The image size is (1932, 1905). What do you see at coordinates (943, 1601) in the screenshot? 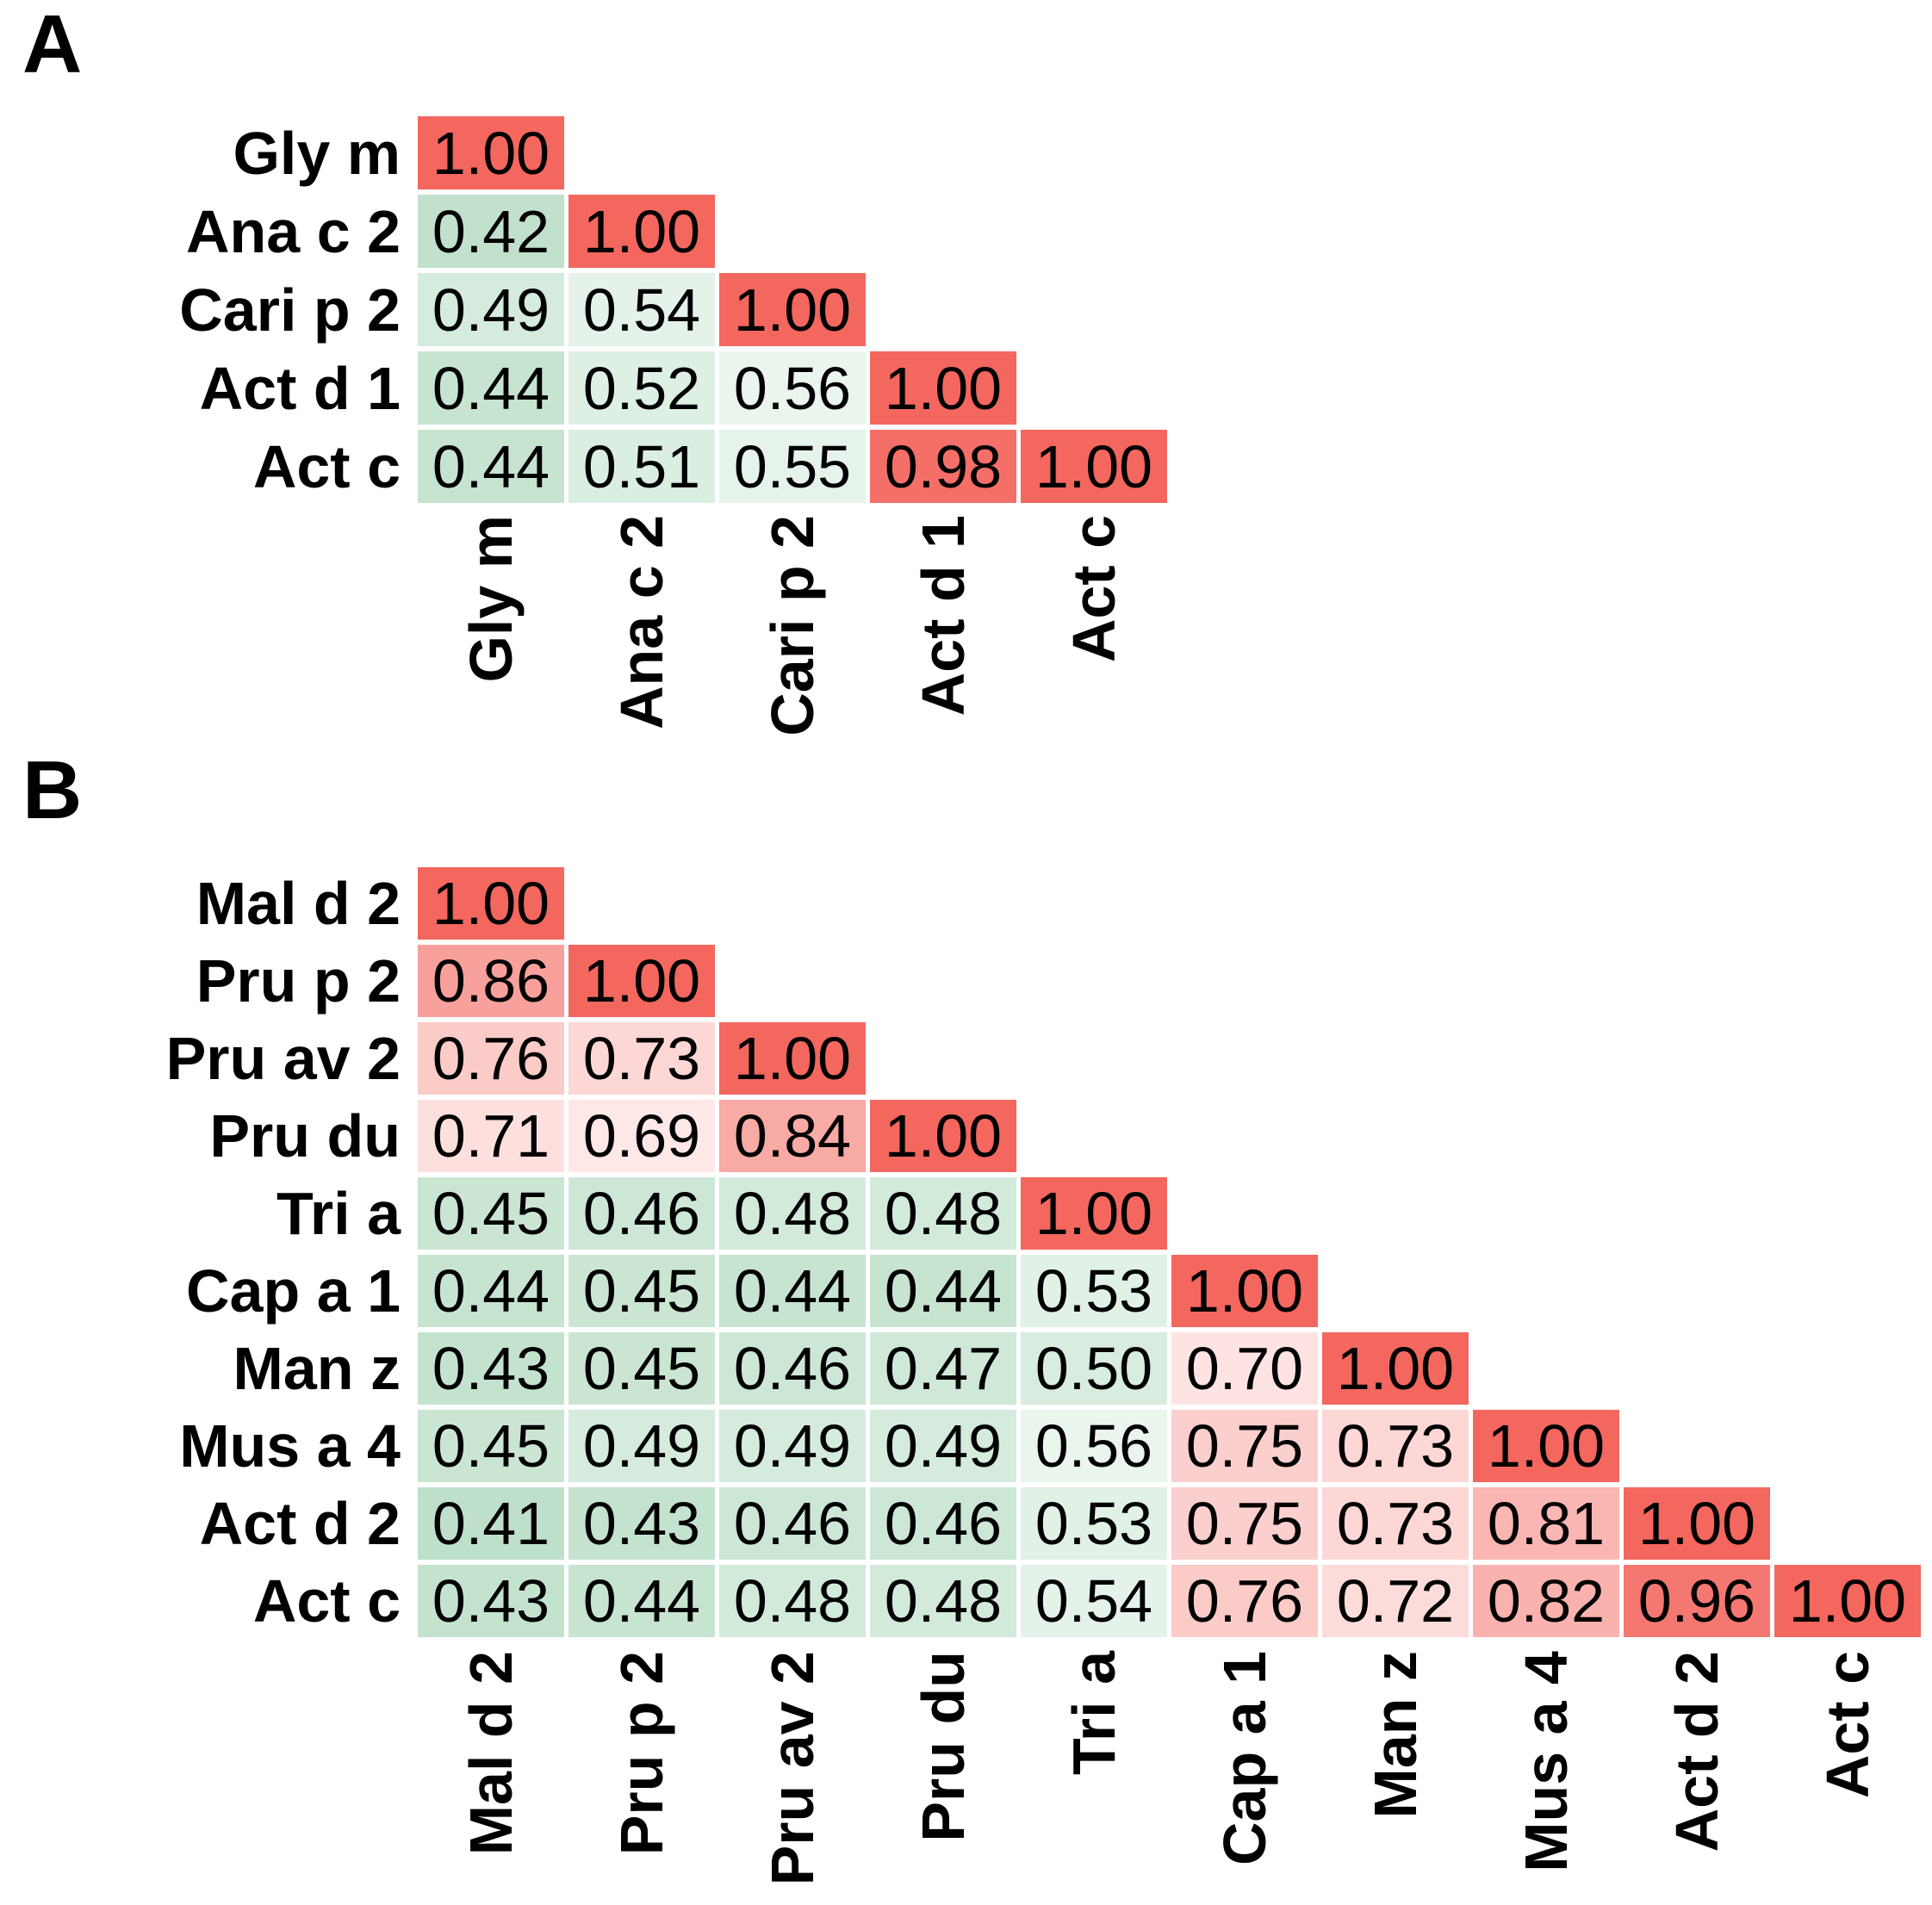
I see `corr-cell-act-c-x-pru-du: 0.48` at bounding box center [943, 1601].